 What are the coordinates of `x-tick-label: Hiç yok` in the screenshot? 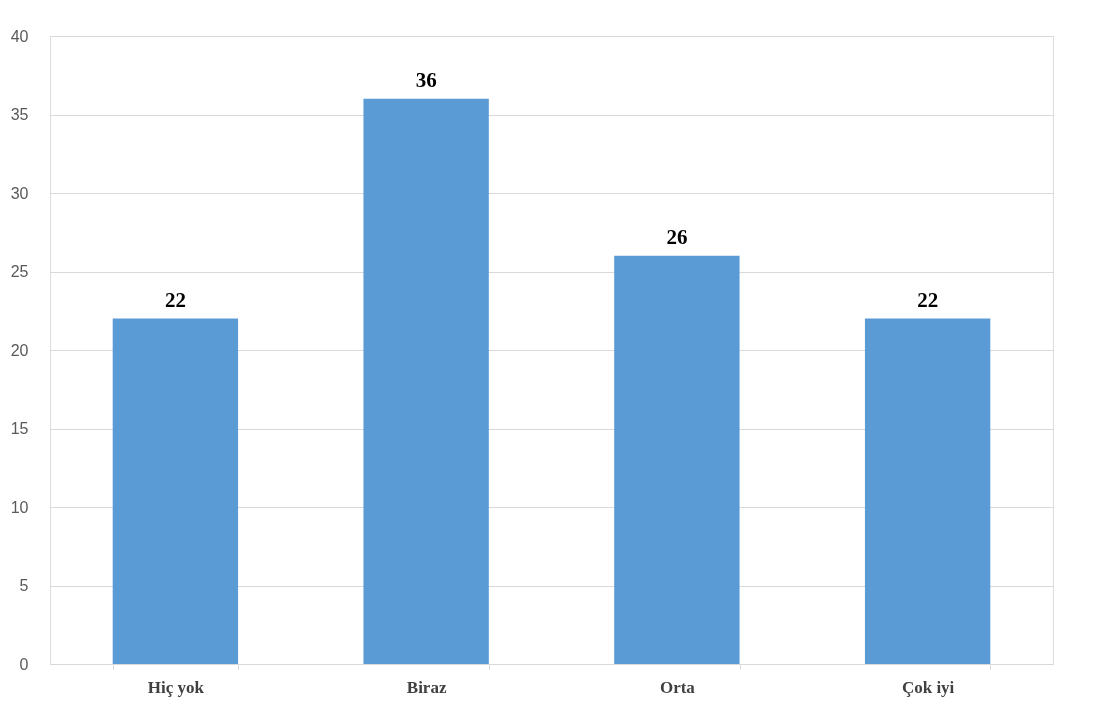 It's located at (176, 687).